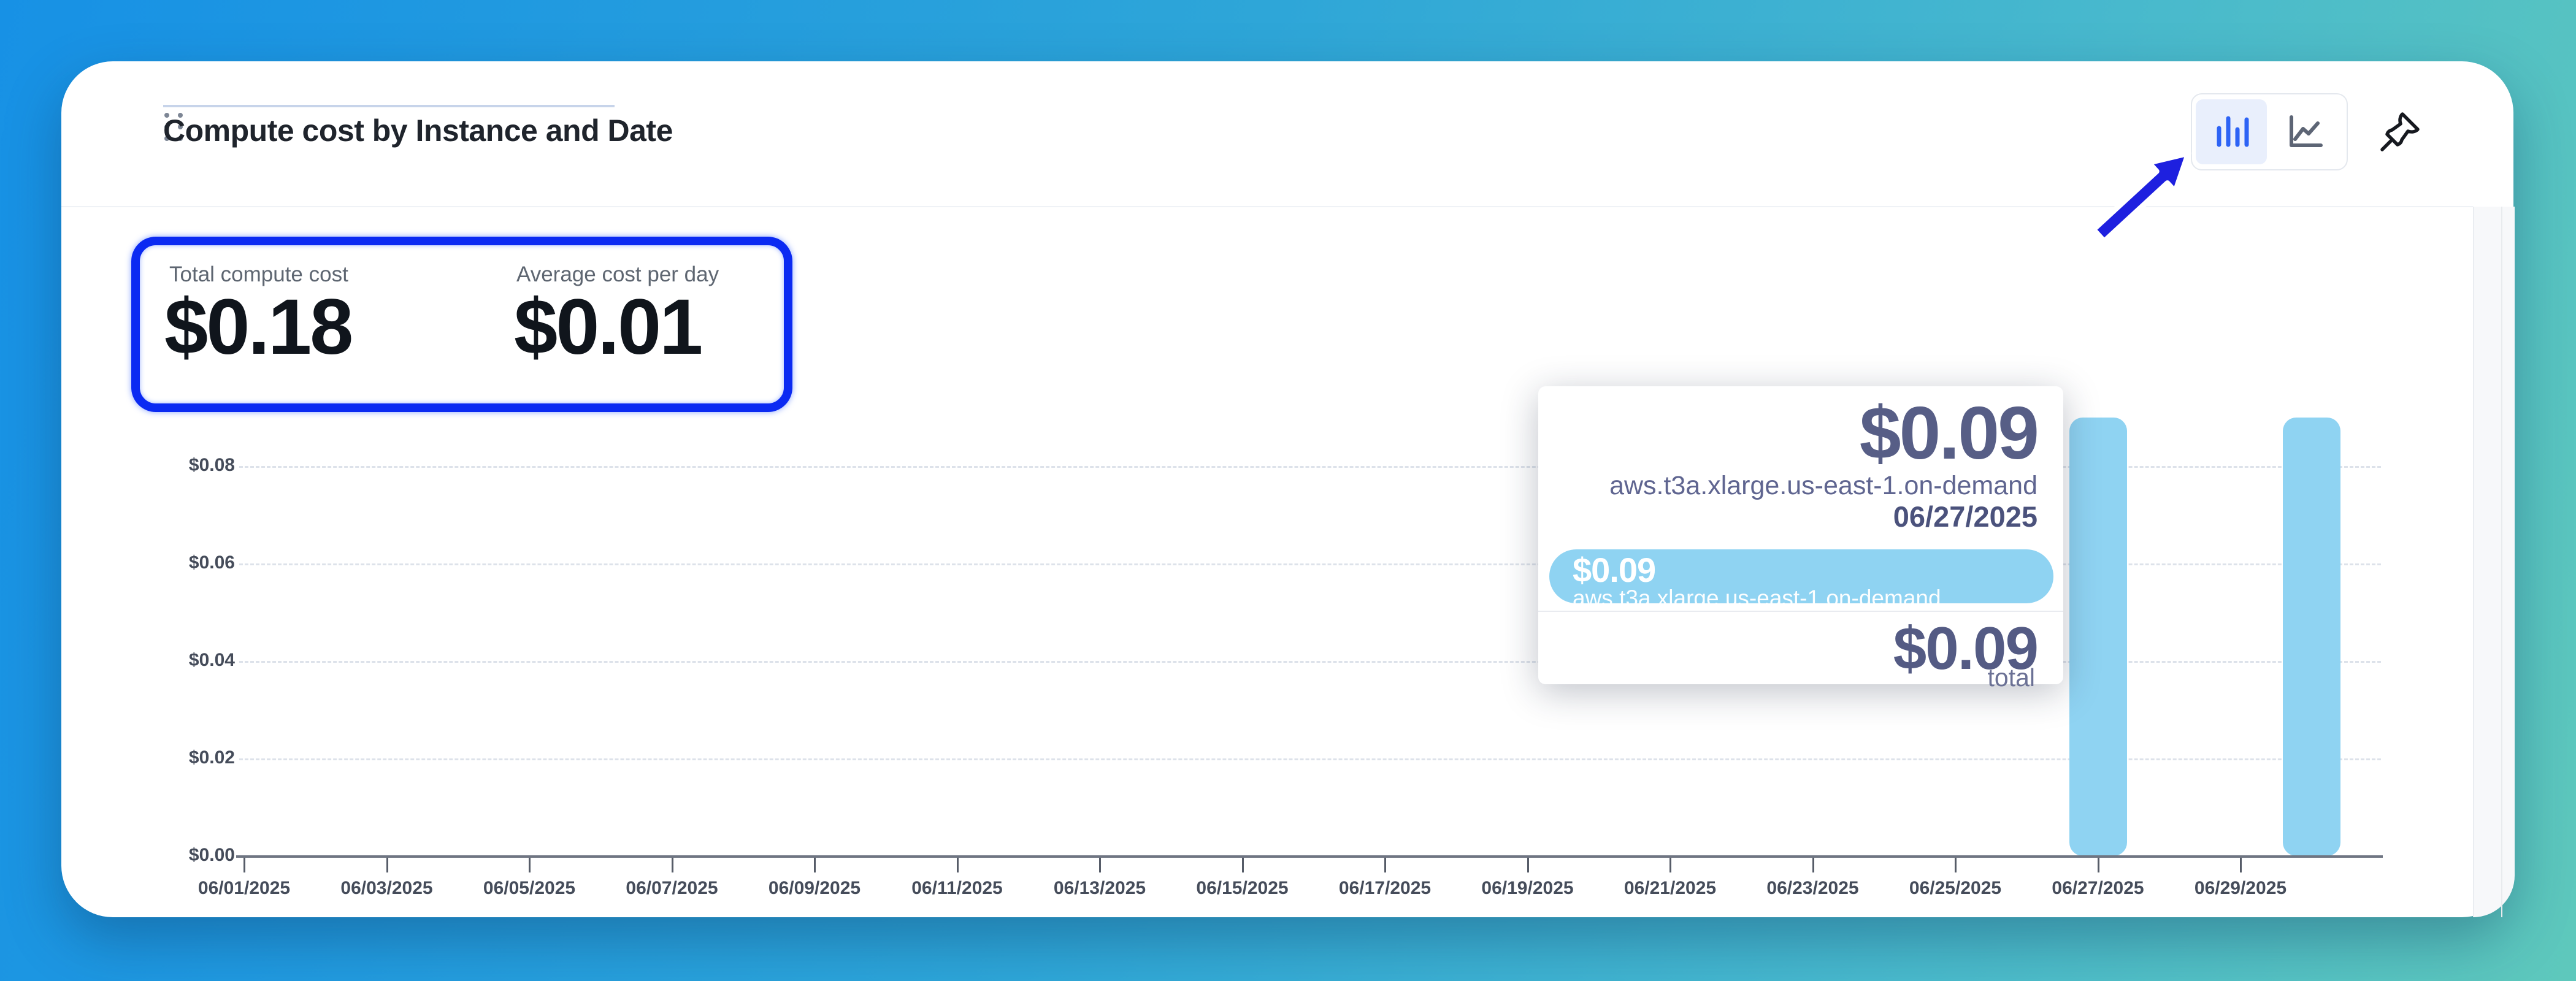 Image resolution: width=2576 pixels, height=981 pixels. What do you see at coordinates (617, 274) in the screenshot?
I see `stat-label-average: Average cost per day` at bounding box center [617, 274].